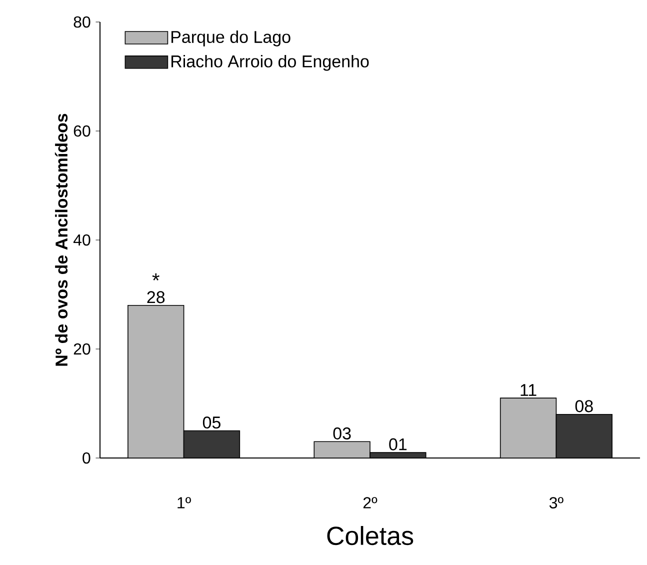 This screenshot has height=565, width=647. What do you see at coordinates (398, 444) in the screenshot?
I see `data-label: 01` at bounding box center [398, 444].